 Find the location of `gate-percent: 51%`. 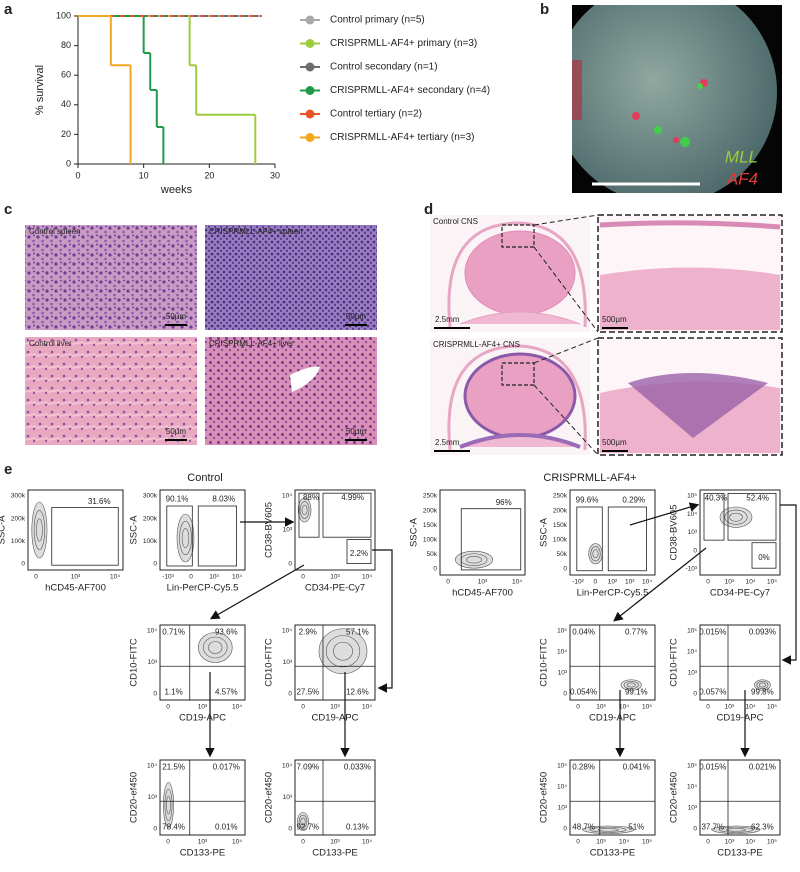

gate-percent: 51% is located at coordinates (636, 827).